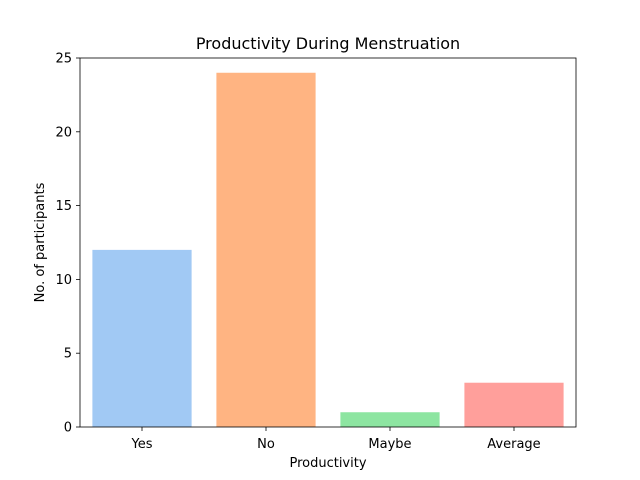 This screenshot has height=480, width=640. I want to click on x-tick-label: No, so click(266, 444).